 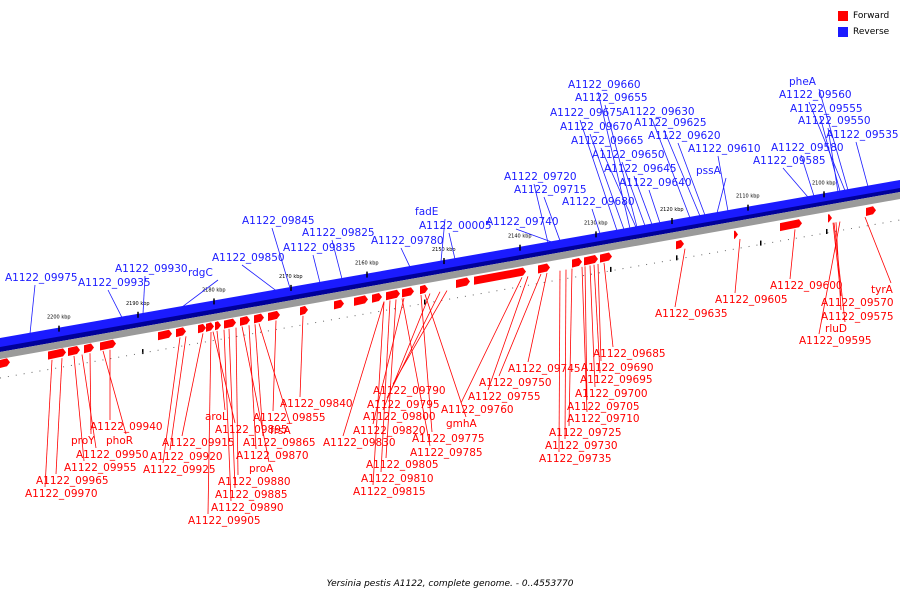 I want to click on reverse-gene-label: A1122_09585, so click(x=789, y=161).